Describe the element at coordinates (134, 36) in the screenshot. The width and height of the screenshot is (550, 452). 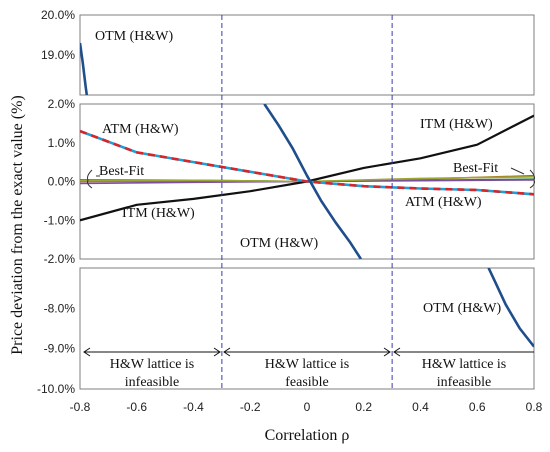
I see `annotation-otm-top: OTM (H&W)` at that location.